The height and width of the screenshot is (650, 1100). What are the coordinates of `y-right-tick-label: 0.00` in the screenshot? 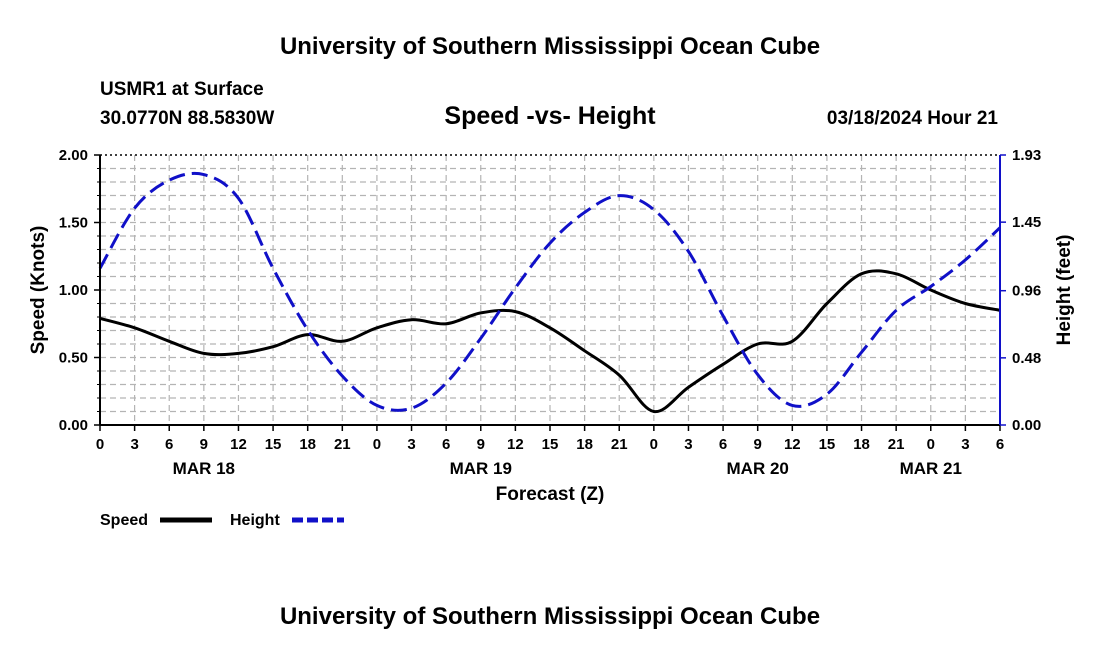 It's located at (1026, 425).